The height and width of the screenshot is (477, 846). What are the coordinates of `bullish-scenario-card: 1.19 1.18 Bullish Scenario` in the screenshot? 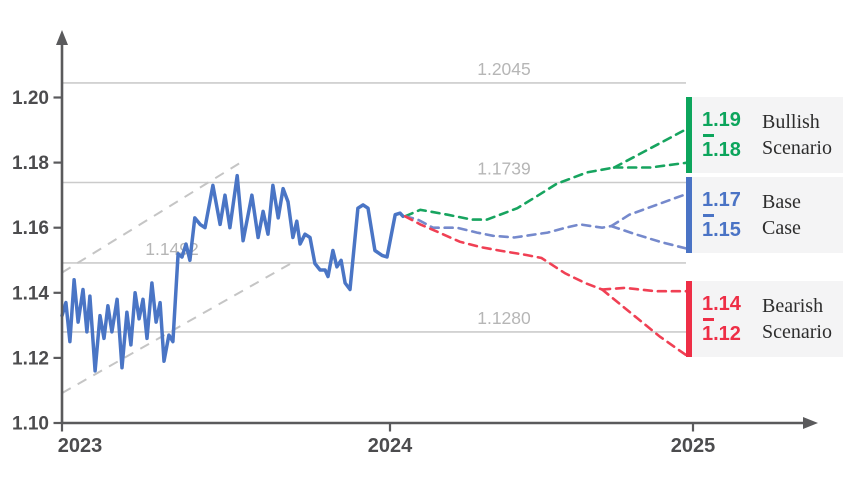 It's located at (764, 135).